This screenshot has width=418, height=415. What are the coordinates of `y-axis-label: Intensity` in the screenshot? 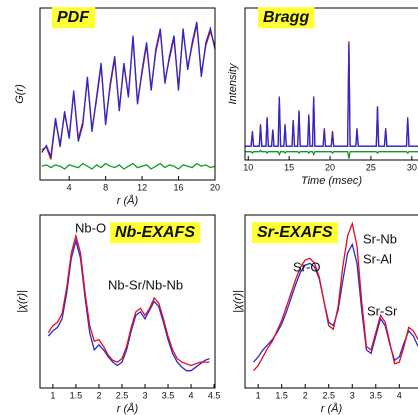 It's located at (233, 83).